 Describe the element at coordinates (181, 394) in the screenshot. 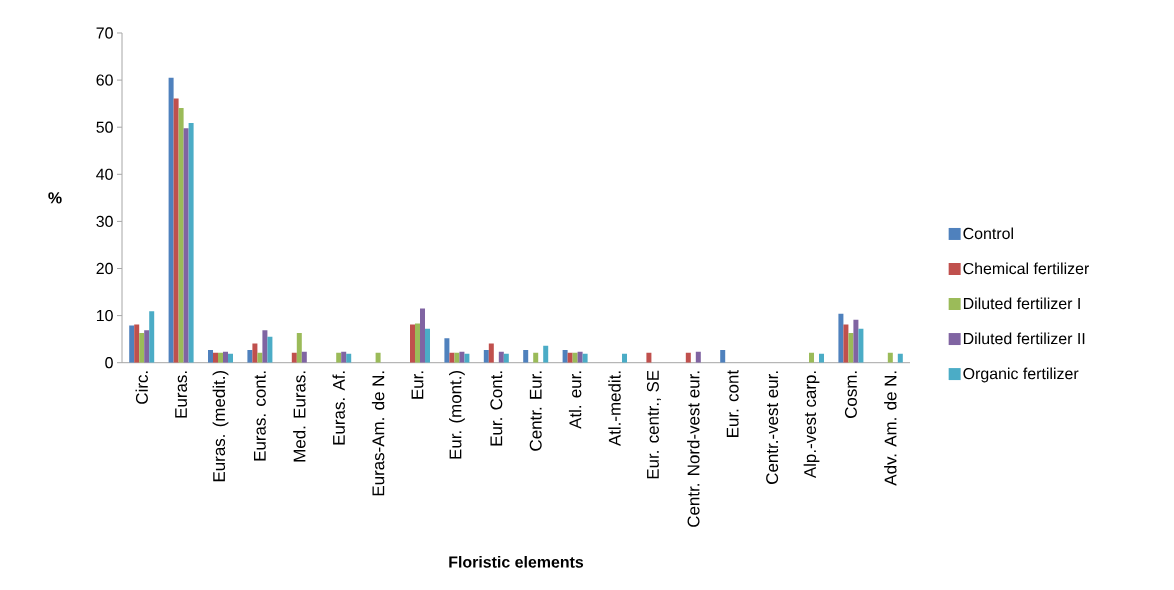

I see `x-tick-label: Euras.` at that location.